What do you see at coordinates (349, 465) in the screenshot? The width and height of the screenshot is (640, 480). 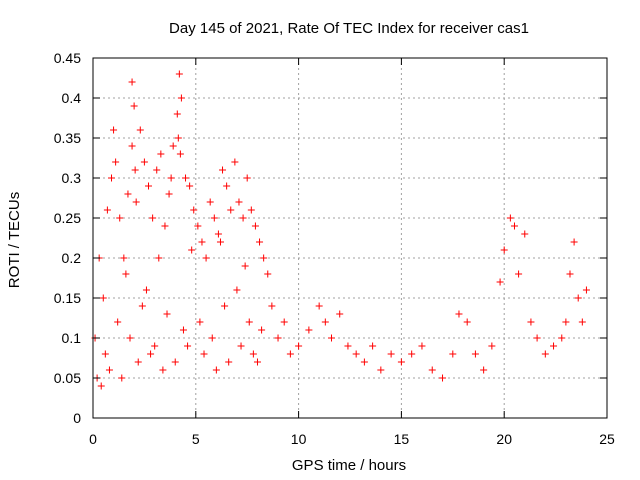 I see `x-axis-title: GPS time / hours` at bounding box center [349, 465].